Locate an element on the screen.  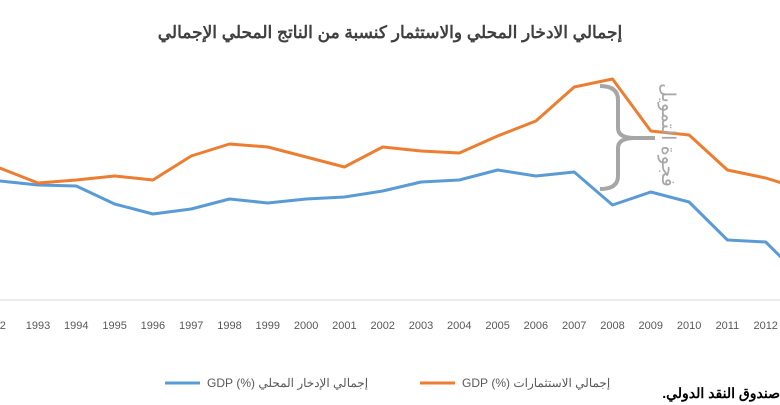
x-tick-label: 1993 is located at coordinates (38, 326).